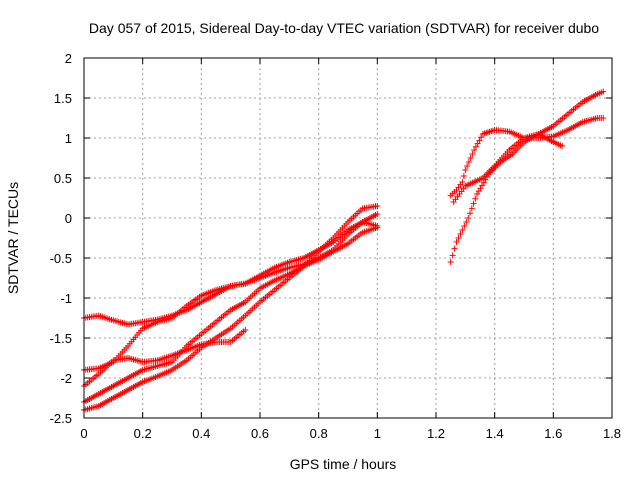 Image resolution: width=640 pixels, height=480 pixels. I want to click on x-tick-label: 1, so click(377, 433).